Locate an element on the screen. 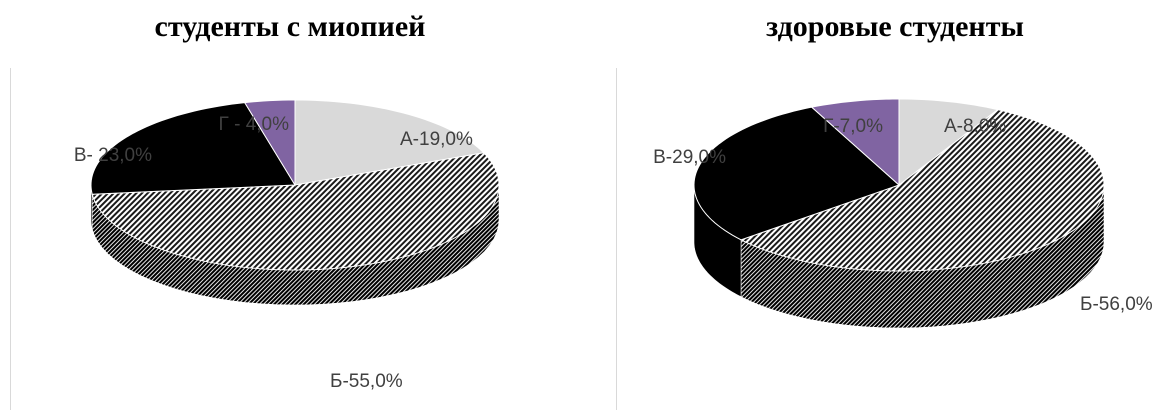  chart-frame-right is located at coordinates (616, 239).